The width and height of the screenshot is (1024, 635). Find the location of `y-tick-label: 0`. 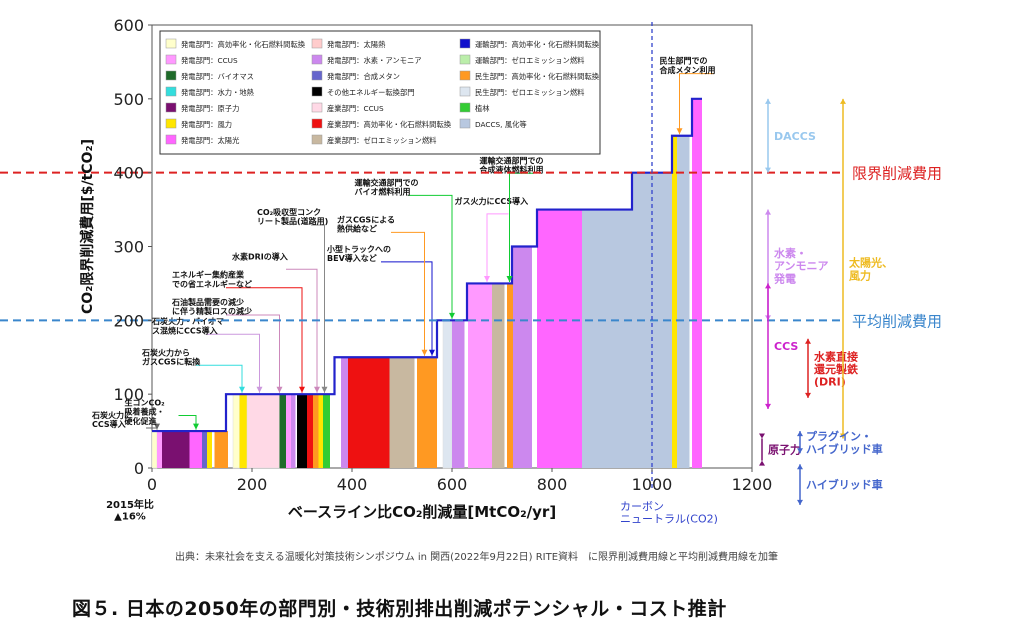

y-tick-label: 0 is located at coordinates (139, 468).